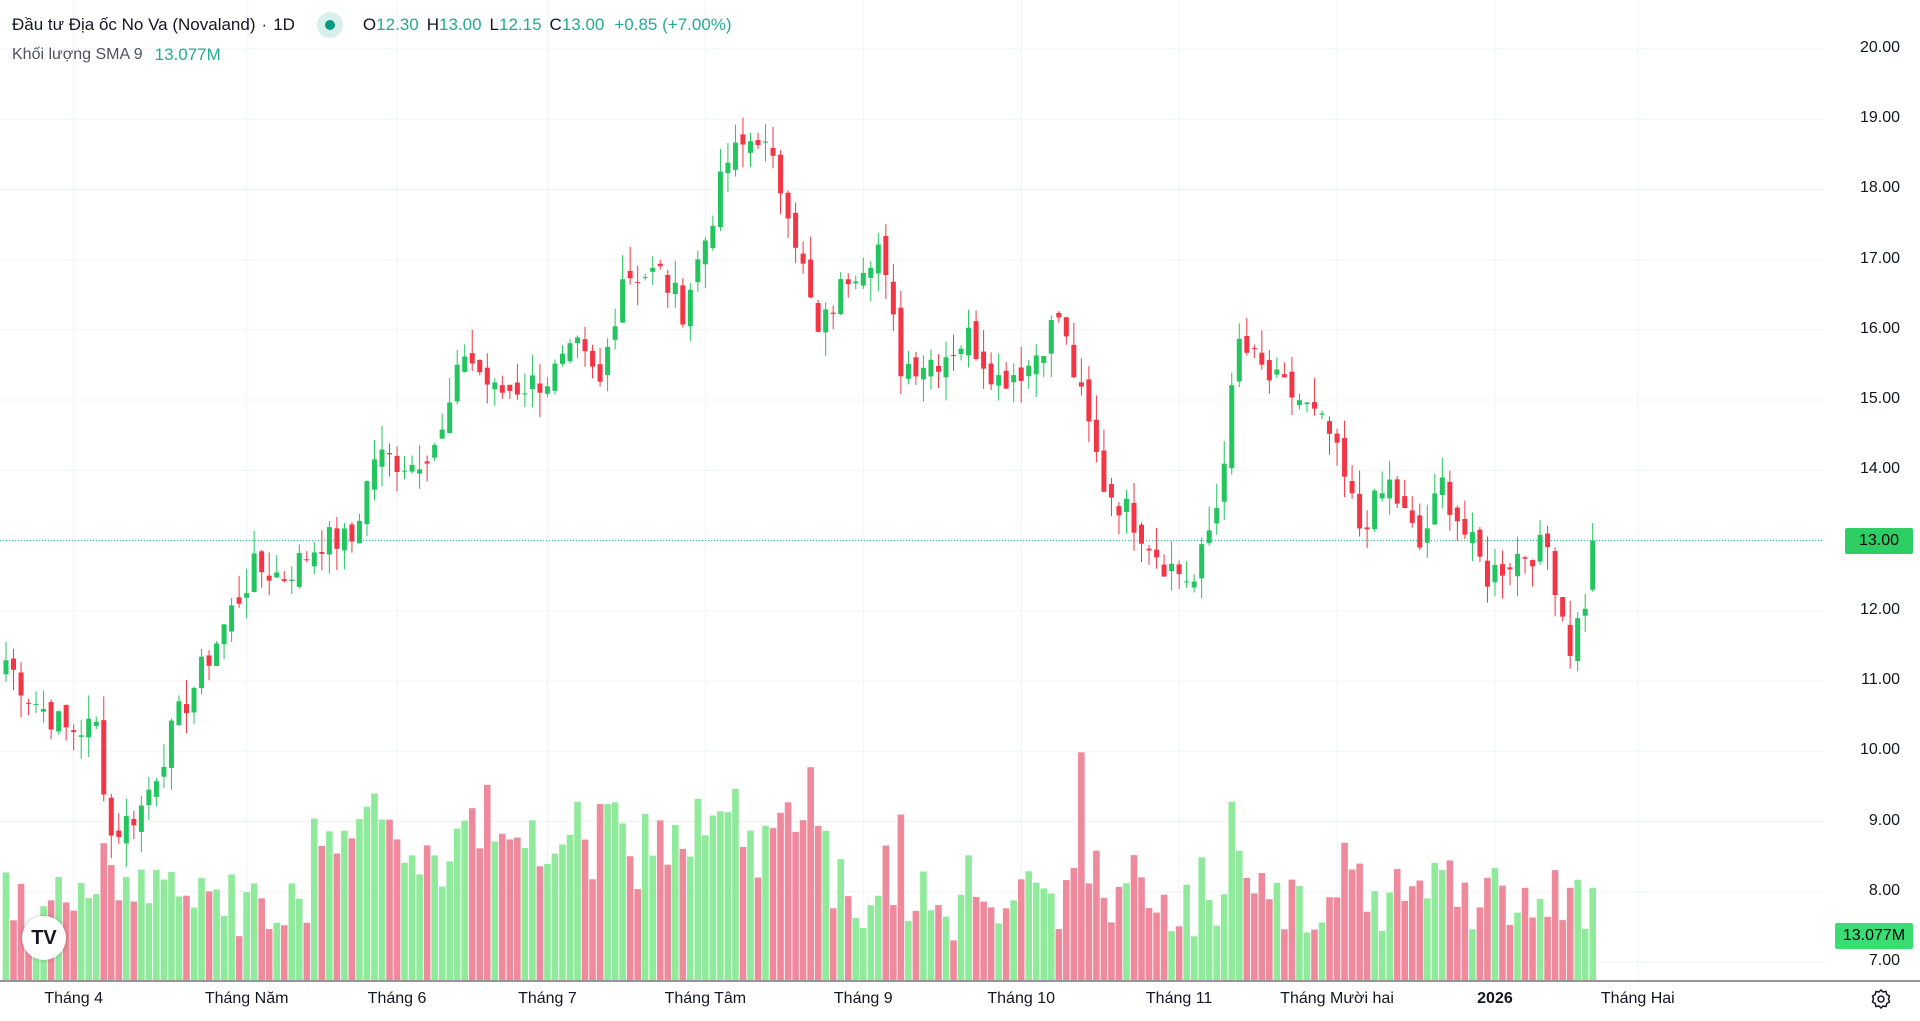 The image size is (1920, 1021). I want to click on settings-icon, so click(1881, 999).